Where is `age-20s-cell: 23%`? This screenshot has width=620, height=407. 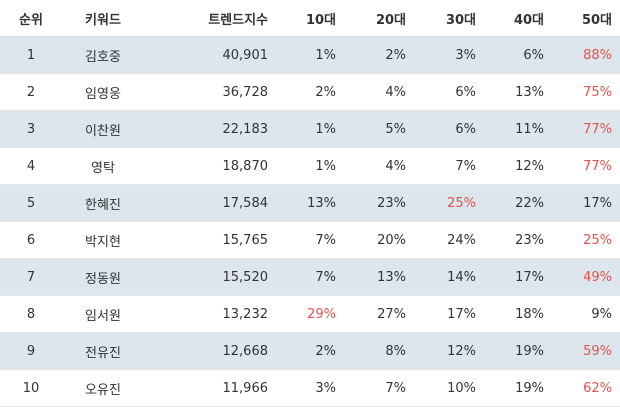
age-20s-cell: 23% is located at coordinates (379, 203).